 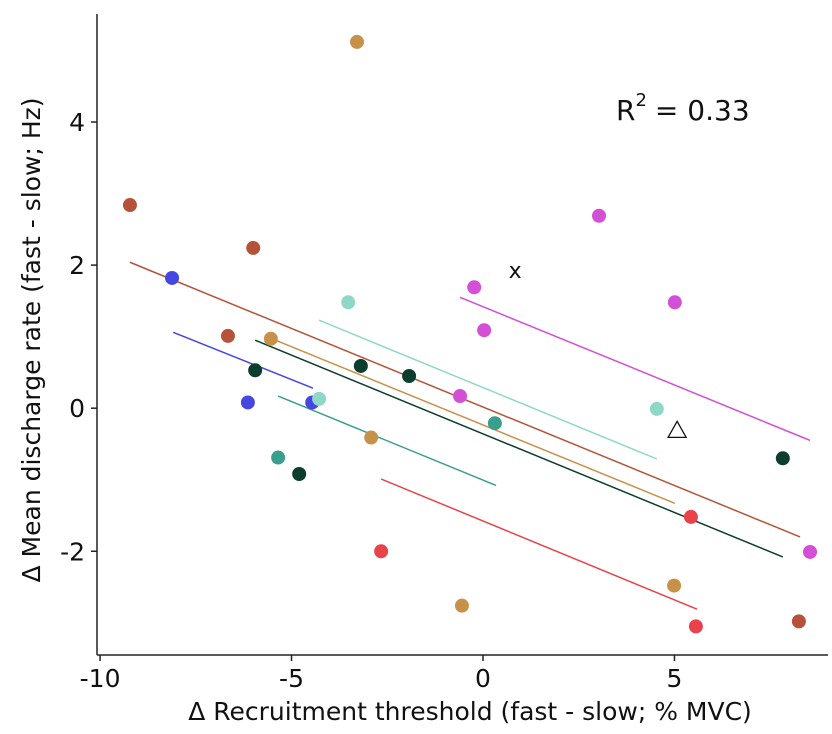 What do you see at coordinates (483, 678) in the screenshot?
I see `x-tick-label: 0` at bounding box center [483, 678].